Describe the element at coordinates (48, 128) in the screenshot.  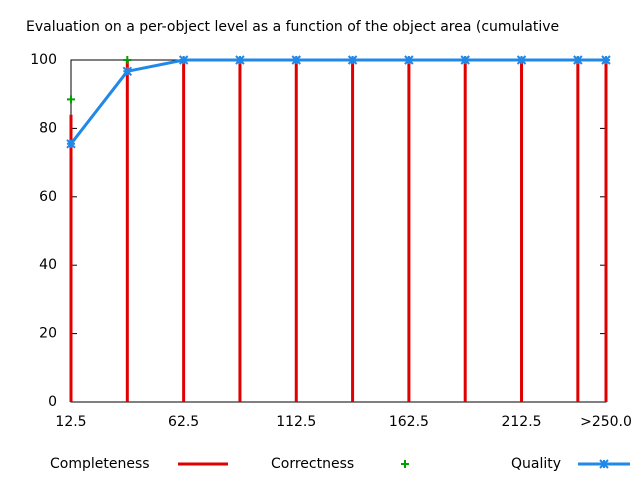
I see `y-tick-label: 80` at that location.